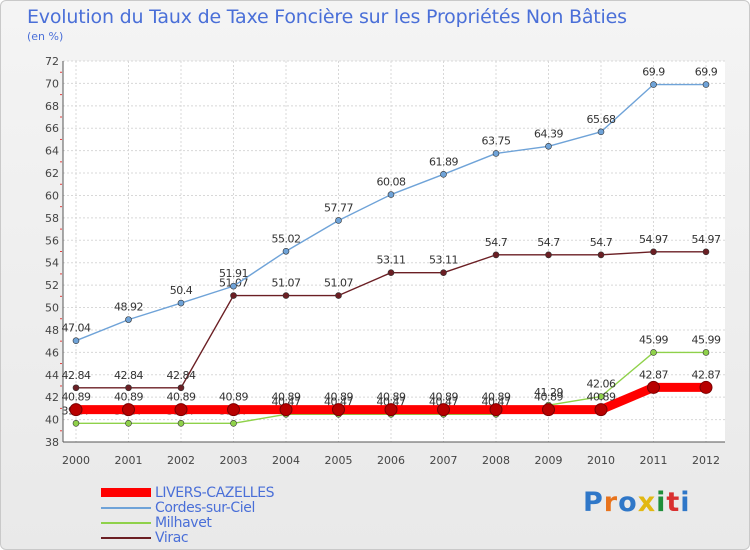 The image size is (750, 550). What do you see at coordinates (181, 290) in the screenshot?
I see `data-label: 50.4` at bounding box center [181, 290].